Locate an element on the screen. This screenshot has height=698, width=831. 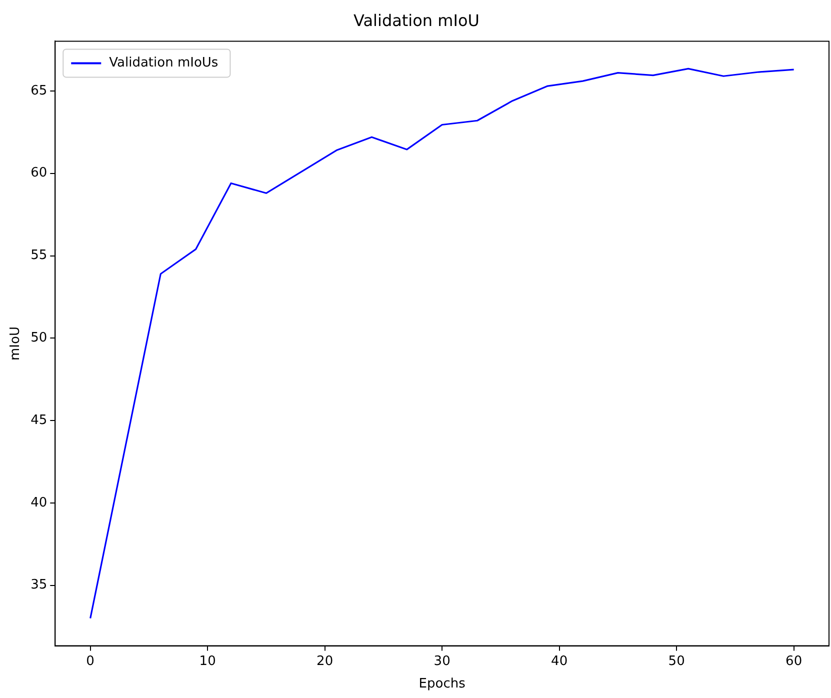
x-tick-label: 60 is located at coordinates (794, 661).